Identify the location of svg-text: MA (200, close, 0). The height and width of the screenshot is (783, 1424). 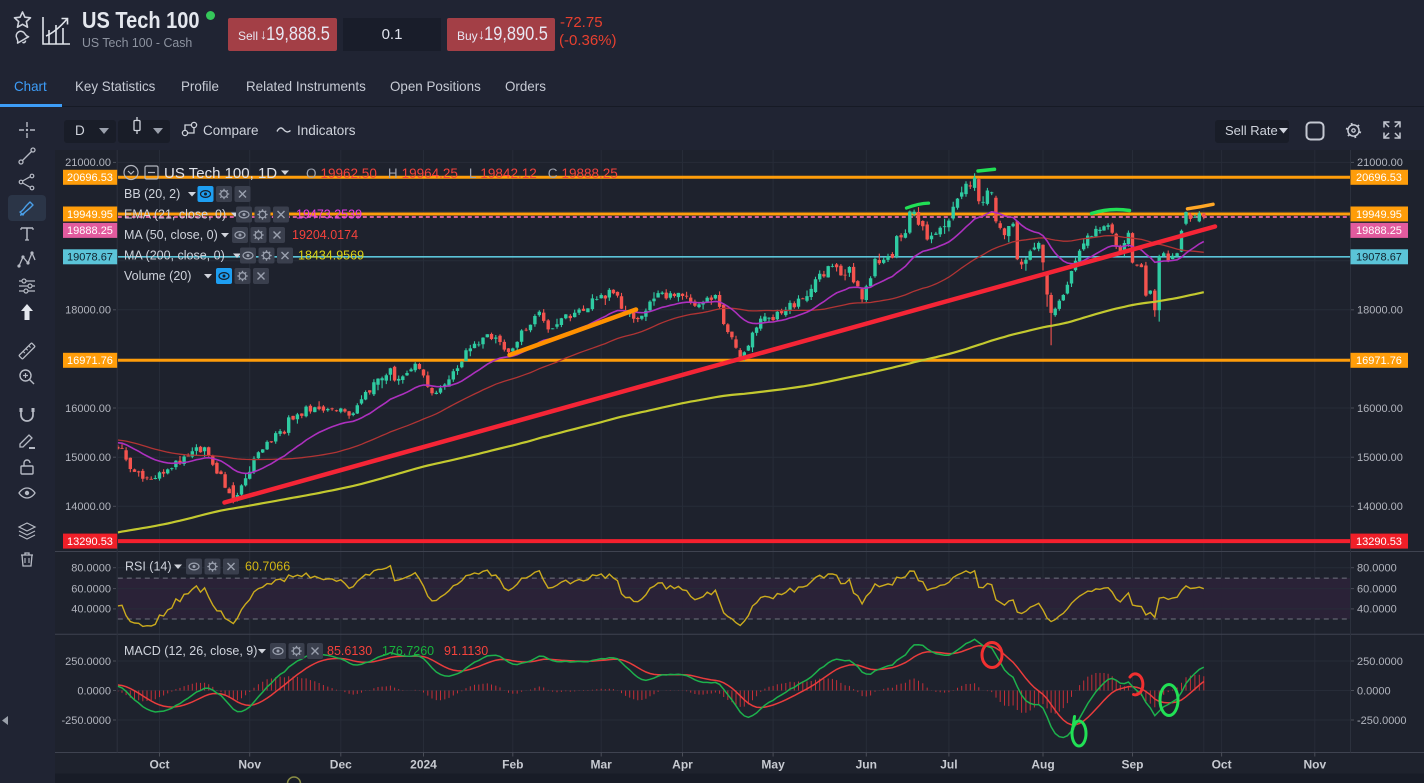
(174, 256).